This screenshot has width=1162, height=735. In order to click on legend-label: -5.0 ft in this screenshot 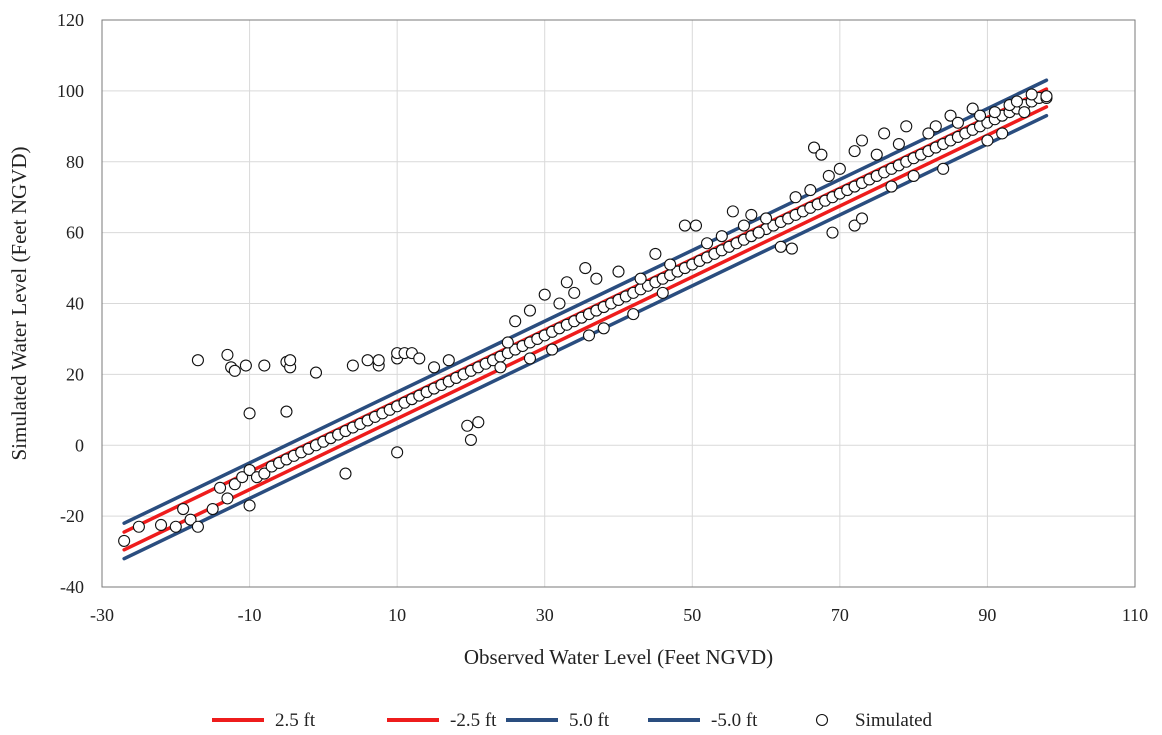, I will do `click(734, 720)`.